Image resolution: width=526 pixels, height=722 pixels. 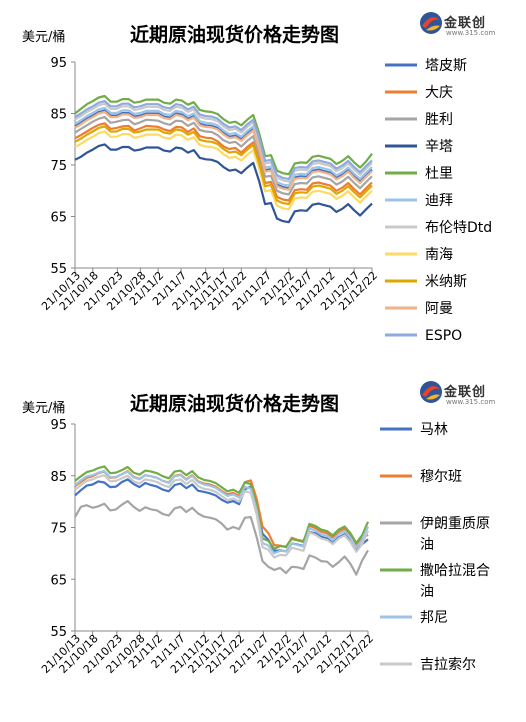 I want to click on y-unit-label-2: 美元/桶, so click(x=44, y=408).